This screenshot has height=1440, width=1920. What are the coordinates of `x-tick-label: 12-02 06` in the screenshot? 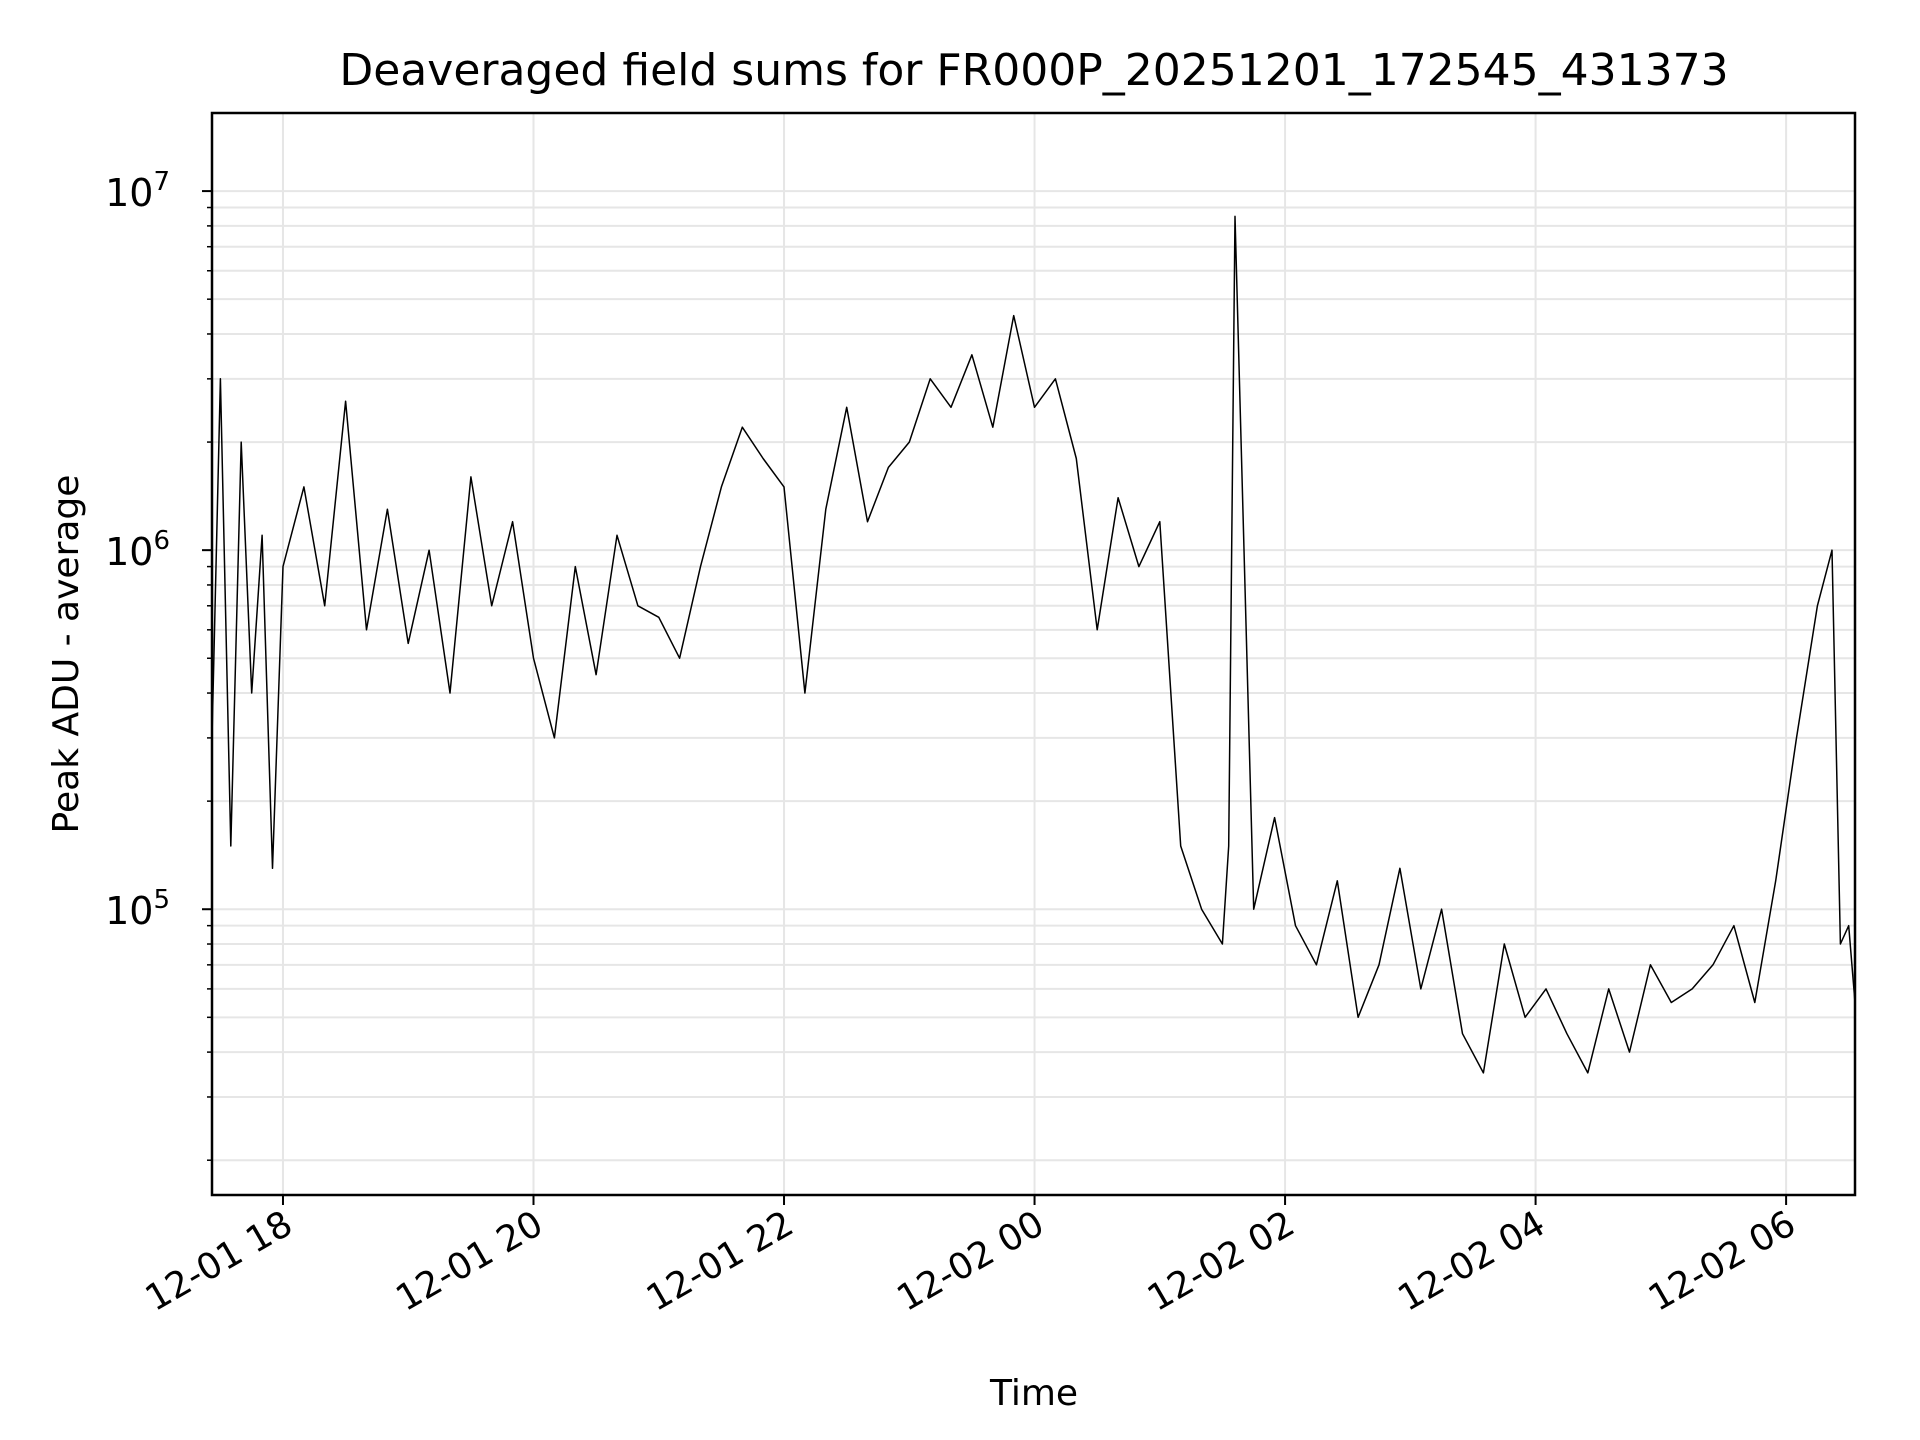 It's located at (1722, 1261).